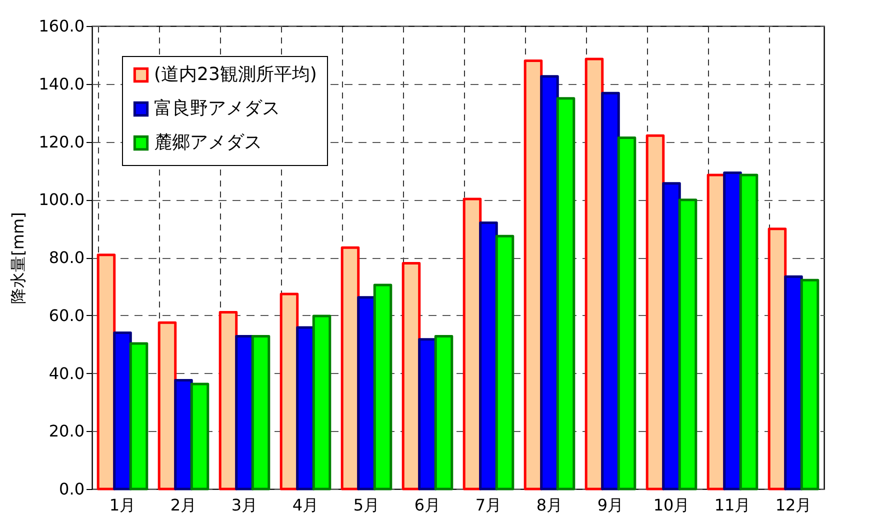 This screenshot has height=525, width=872. What do you see at coordinates (66, 431) in the screenshot?
I see `y-tick-label: 20.0` at bounding box center [66, 431].